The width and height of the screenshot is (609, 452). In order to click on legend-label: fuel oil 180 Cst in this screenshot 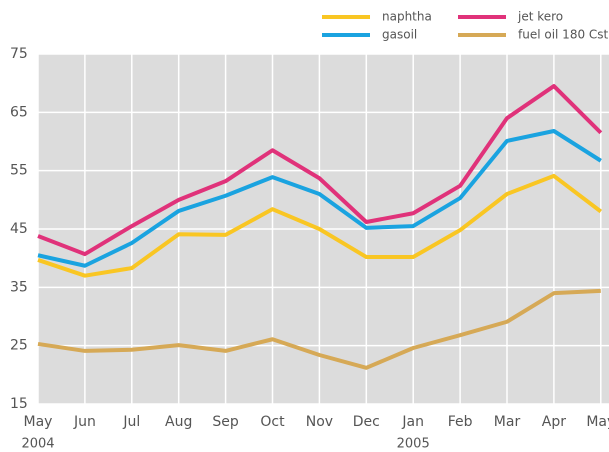, I will do `click(563, 35)`.